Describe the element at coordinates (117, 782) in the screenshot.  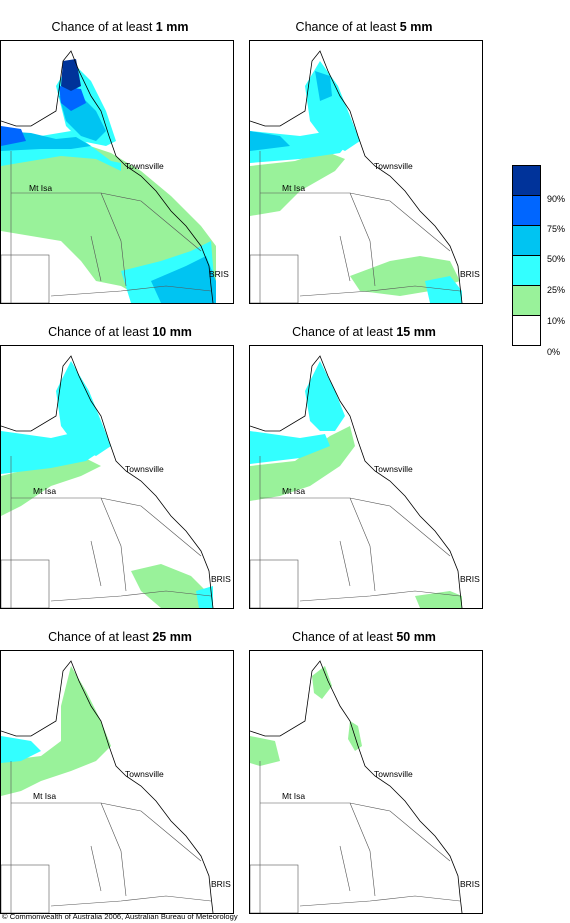
I see `map-panel-25mm: Townsville Mt Isa BRIS` at that location.